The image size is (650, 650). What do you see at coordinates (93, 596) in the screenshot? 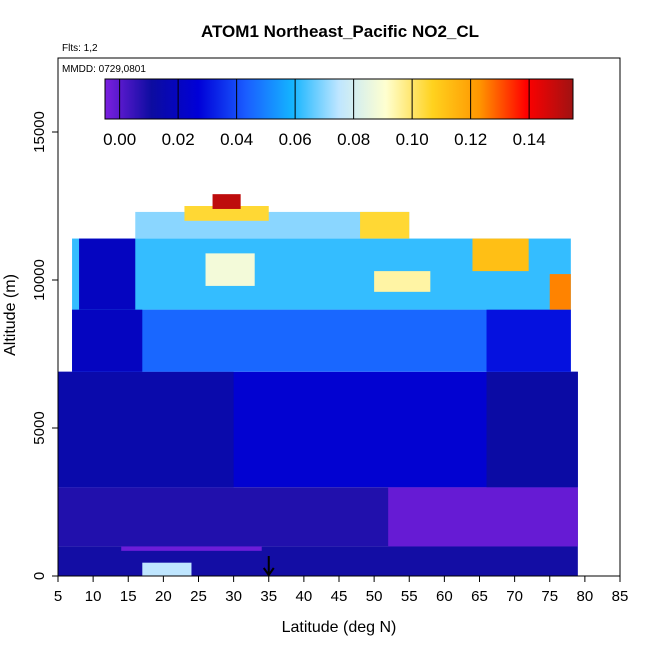
I see `x-tick-label: 10` at bounding box center [93, 596].